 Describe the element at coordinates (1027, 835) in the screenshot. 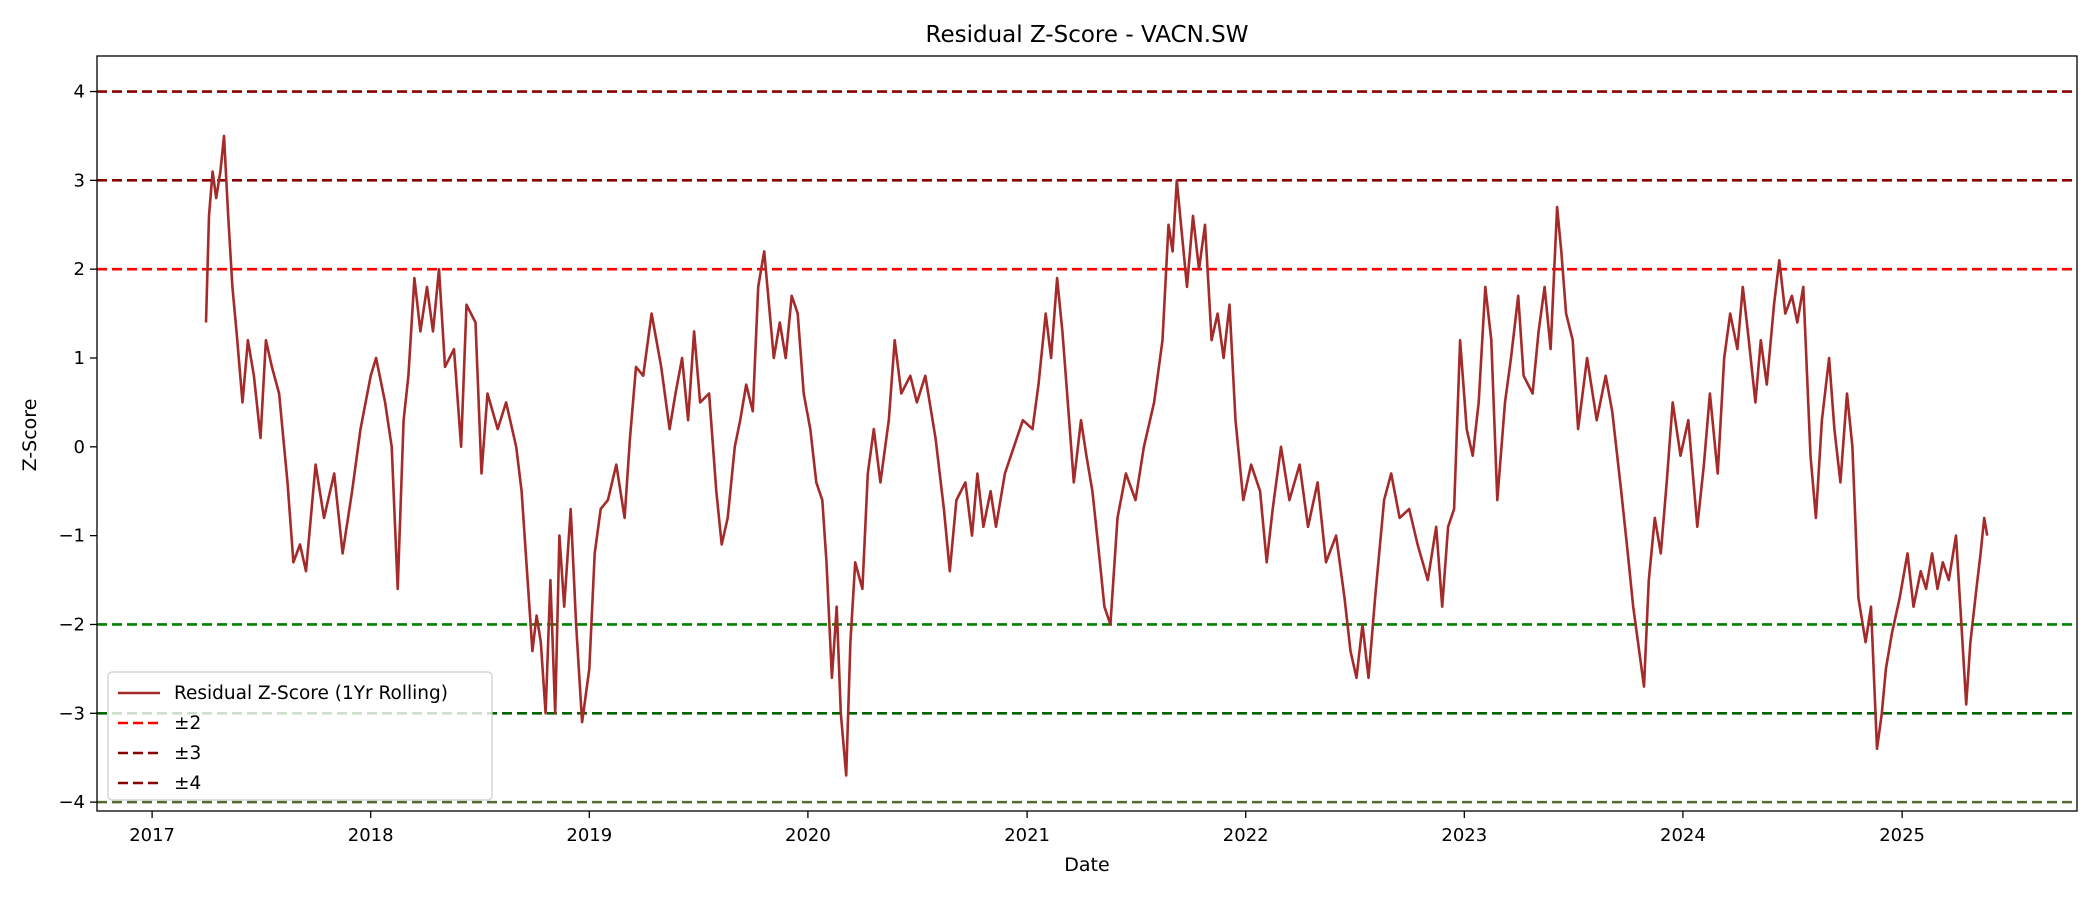

I see `x-tick-label: 2021` at that location.